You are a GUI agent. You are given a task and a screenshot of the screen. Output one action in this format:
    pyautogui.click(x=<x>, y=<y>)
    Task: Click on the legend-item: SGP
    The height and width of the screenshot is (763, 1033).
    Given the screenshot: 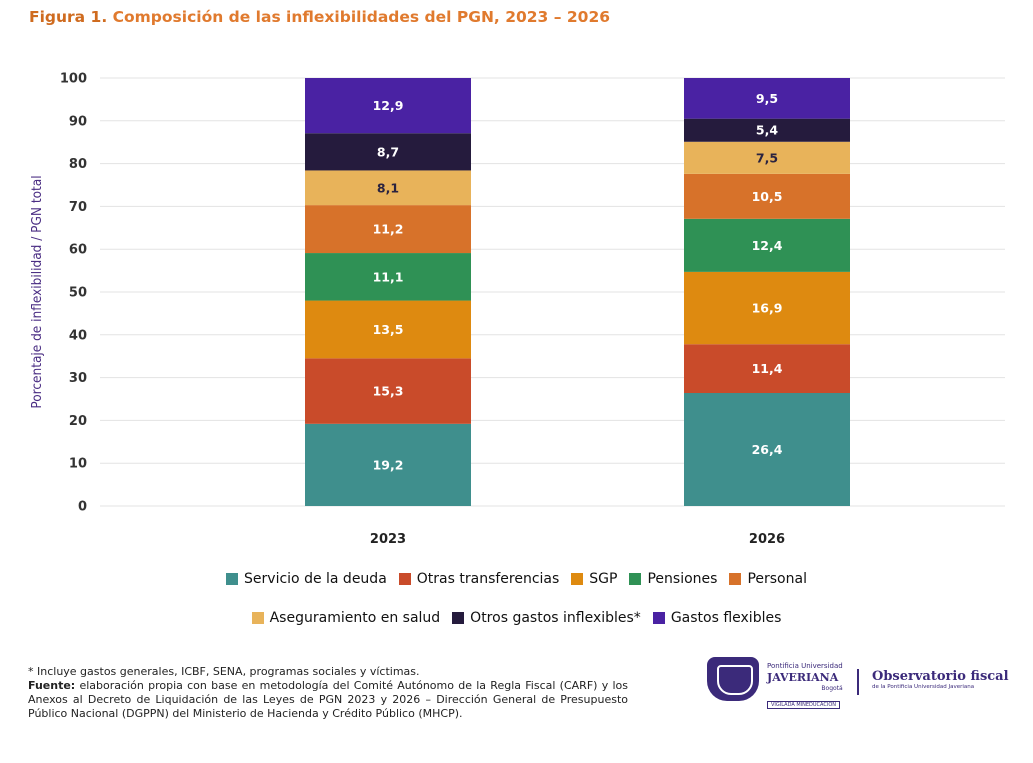 What is the action you would take?
    pyautogui.click(x=594, y=579)
    